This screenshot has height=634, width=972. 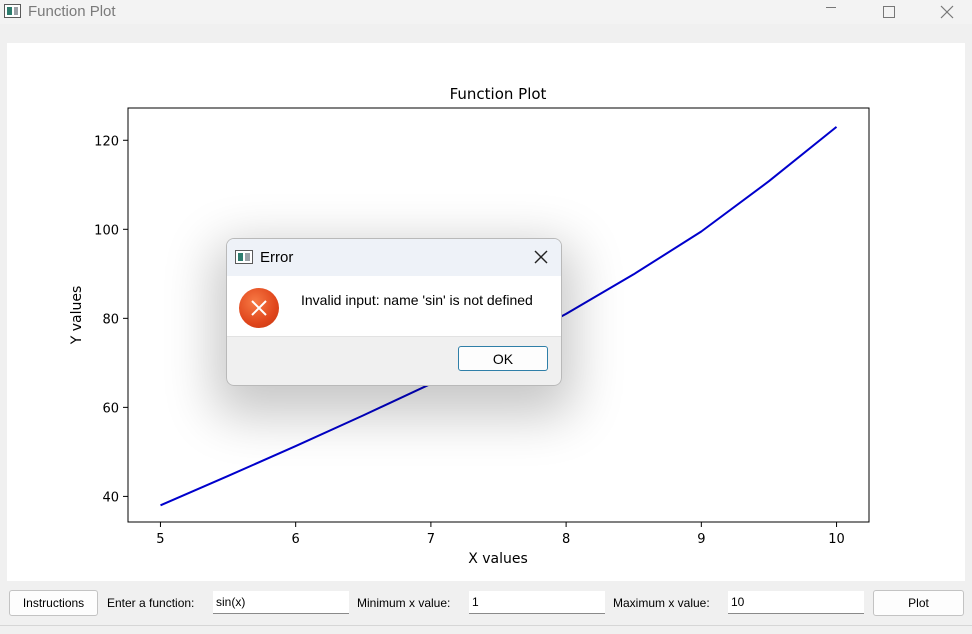 I want to click on plot-button: Plot, so click(x=918, y=603).